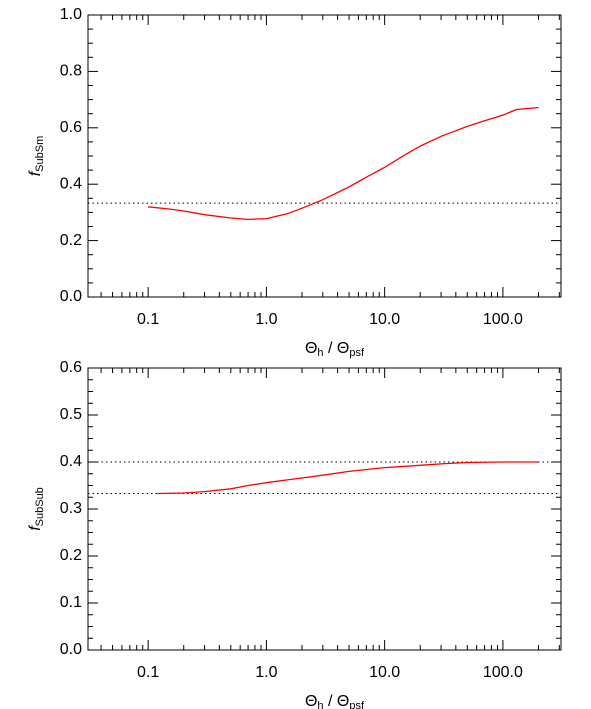 This screenshot has width=591, height=709. I want to click on y-axis-label: fSubSm, so click(36, 156).